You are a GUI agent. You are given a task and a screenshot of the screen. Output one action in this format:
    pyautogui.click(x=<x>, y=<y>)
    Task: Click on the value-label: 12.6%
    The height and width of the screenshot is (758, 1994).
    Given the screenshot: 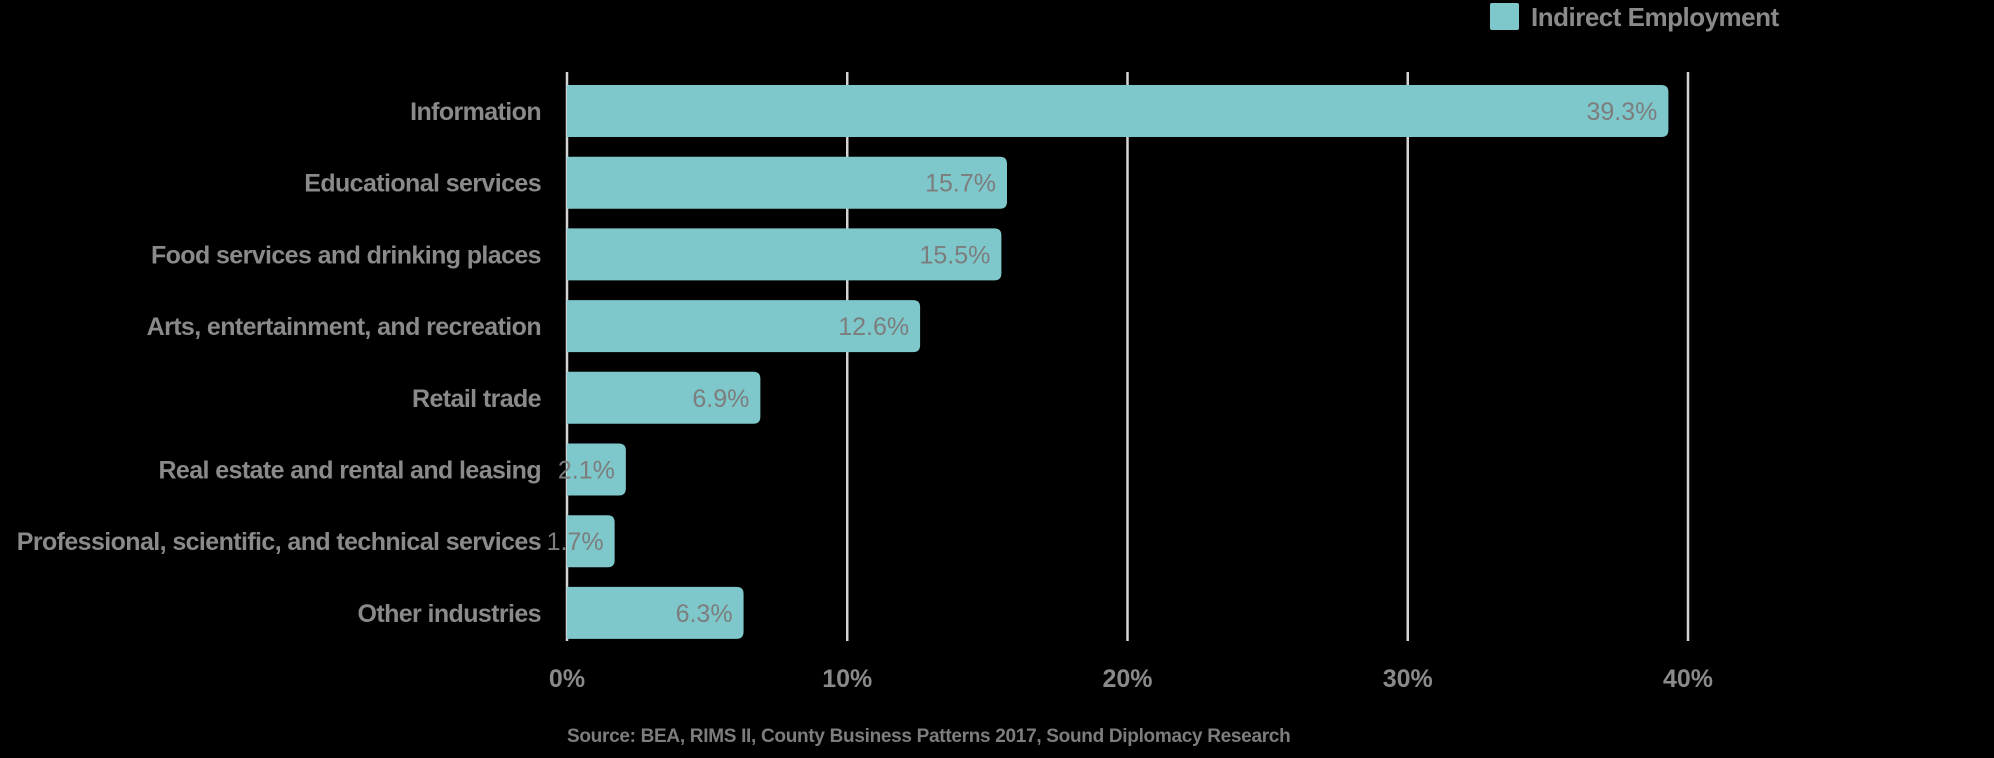 What is the action you would take?
    pyautogui.click(x=873, y=327)
    